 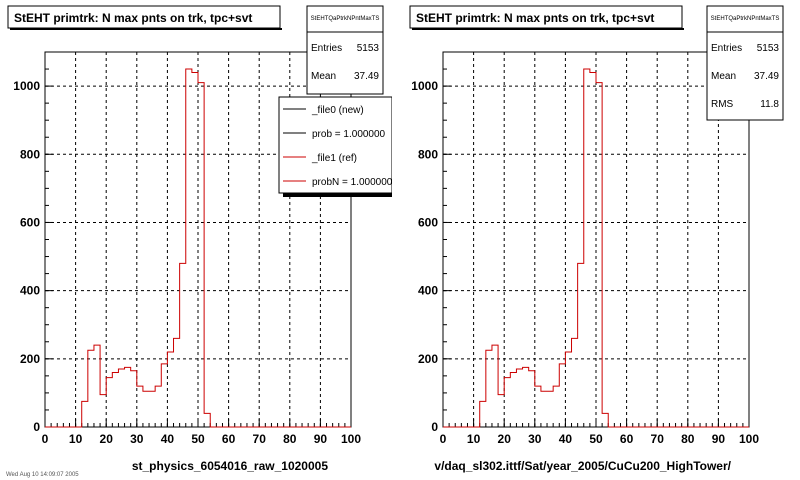 What do you see at coordinates (30, 154) in the screenshot?
I see `left-y-tick-label: 800` at bounding box center [30, 154].